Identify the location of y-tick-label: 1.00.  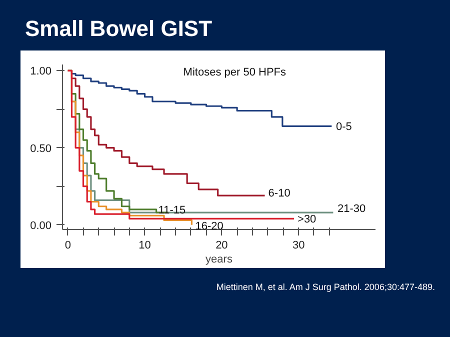
(41, 72).